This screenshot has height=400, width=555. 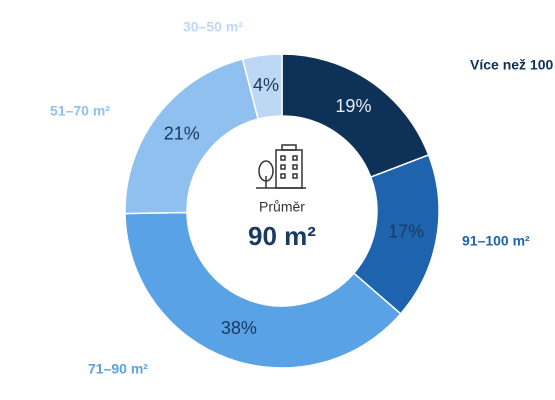 I want to click on center-value: 90 m², so click(x=282, y=236).